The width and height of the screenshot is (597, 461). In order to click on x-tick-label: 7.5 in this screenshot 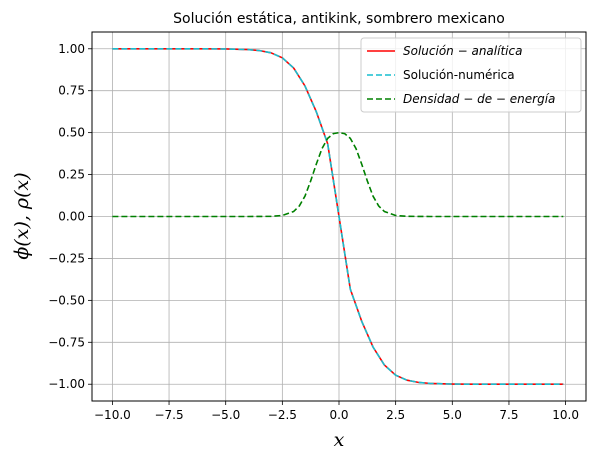, I will do `click(508, 415)`.